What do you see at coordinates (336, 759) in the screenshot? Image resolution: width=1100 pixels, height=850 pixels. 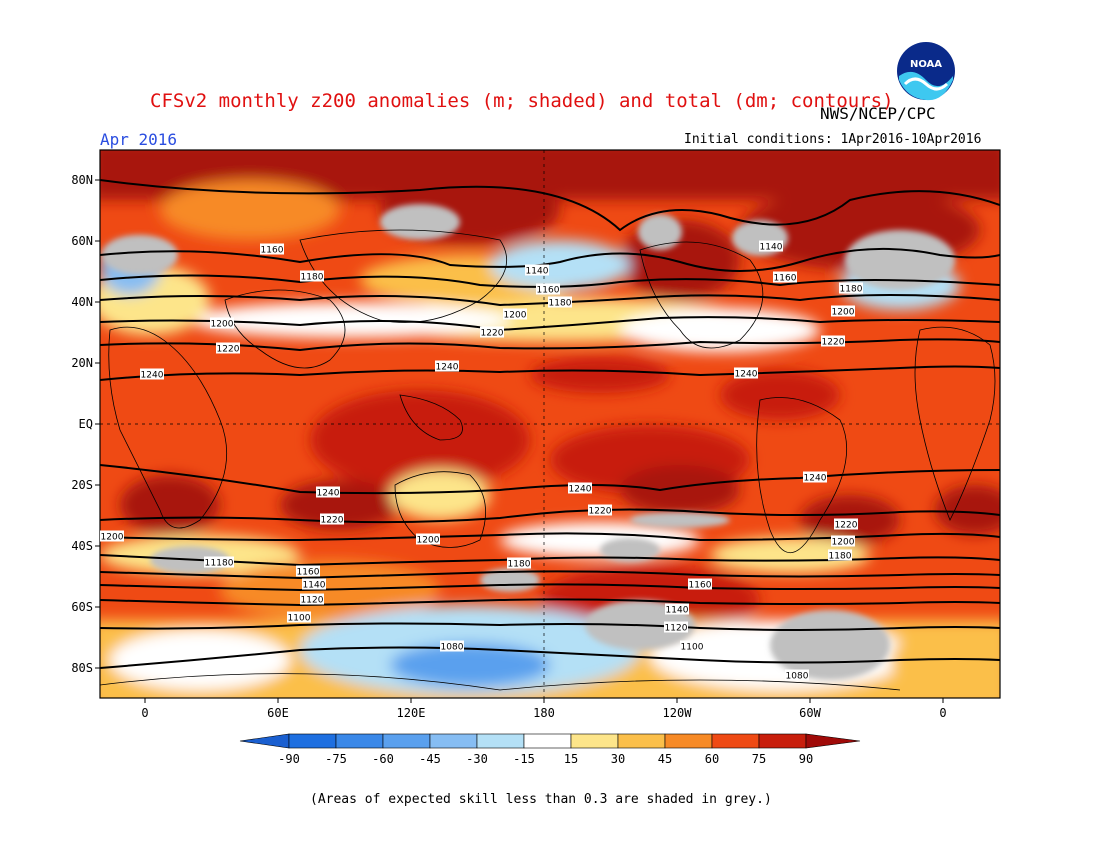 I see `colorbar-label: -75` at bounding box center [336, 759].